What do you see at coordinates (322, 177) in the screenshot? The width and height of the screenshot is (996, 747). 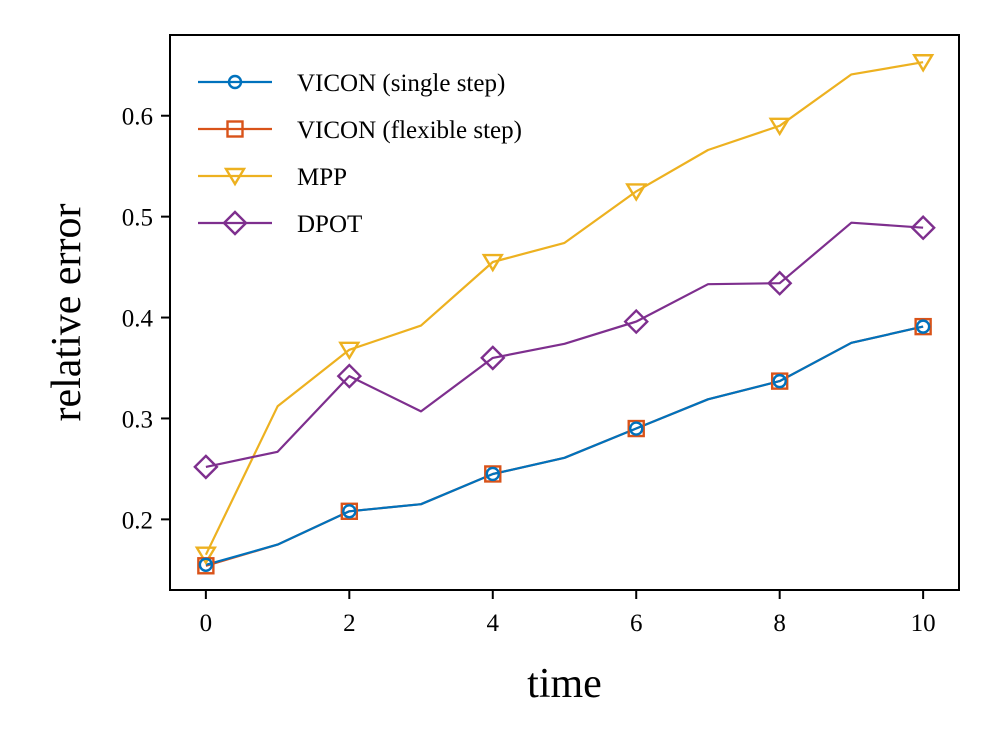 I see `legend-label-3: MPP` at bounding box center [322, 177].